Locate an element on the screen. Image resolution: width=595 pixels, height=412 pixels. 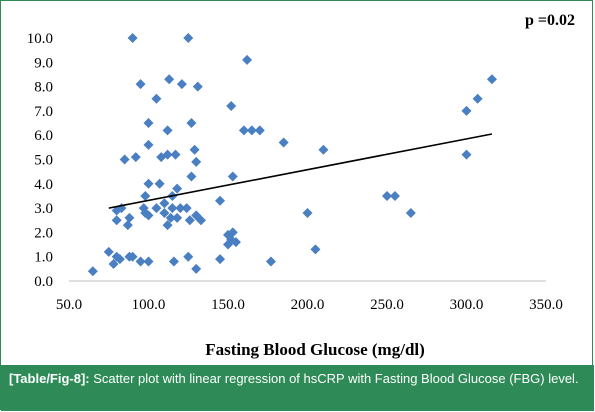
x-tick-label: 100.0 is located at coordinates (149, 305).